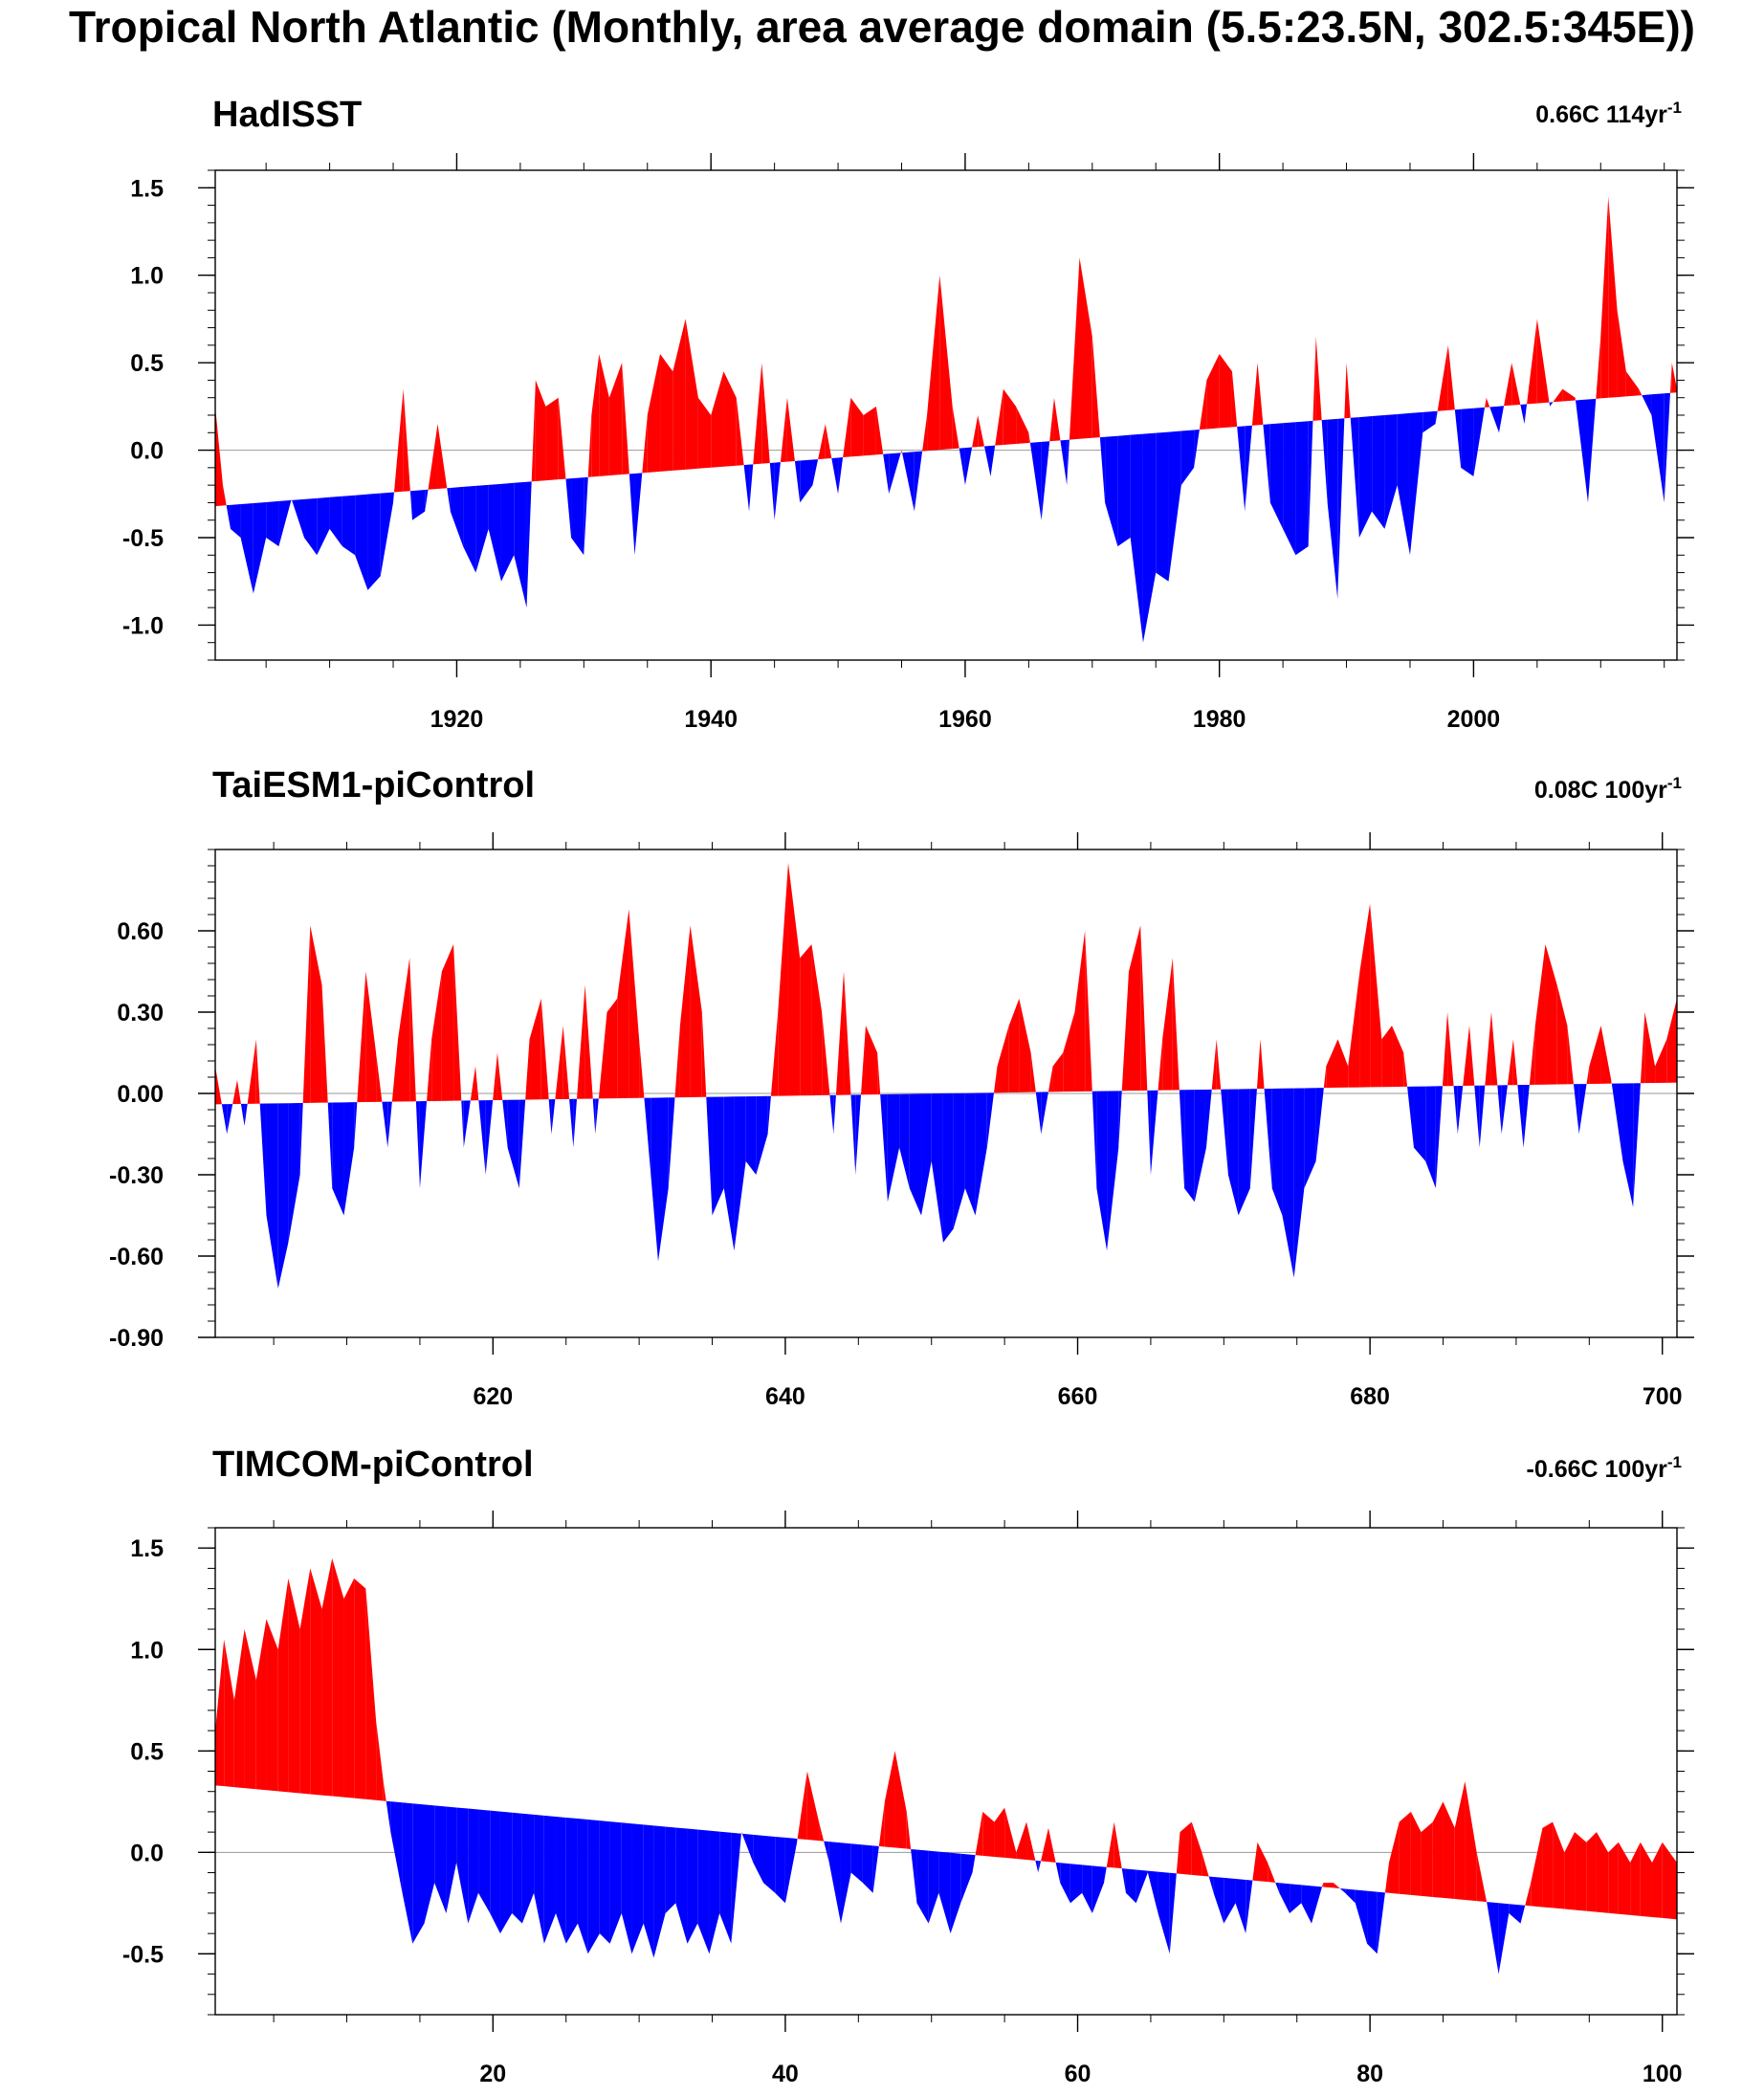  What do you see at coordinates (1604, 1468) in the screenshot?
I see `trend-label: -0.66C 100yr-1` at bounding box center [1604, 1468].